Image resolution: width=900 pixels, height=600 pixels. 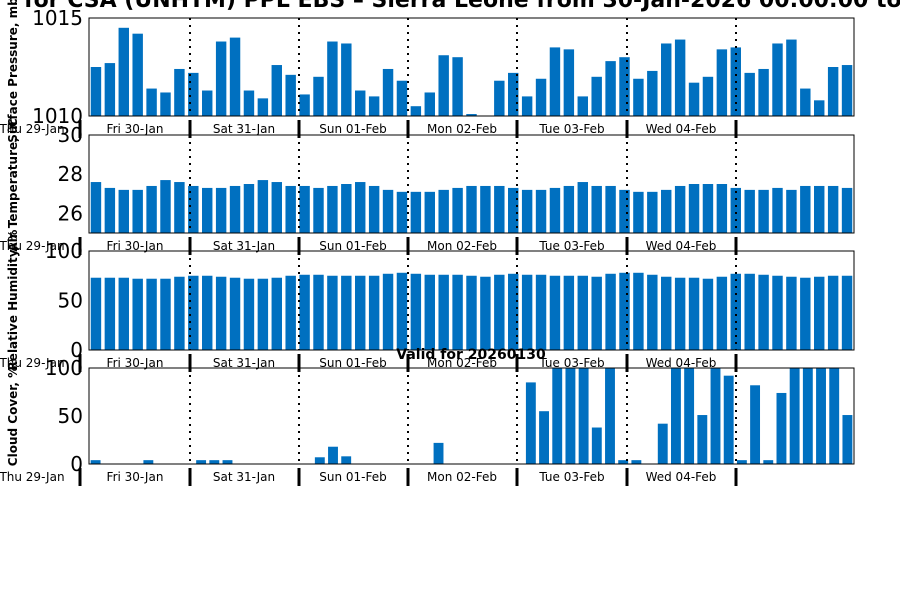 What do you see at coordinates (13, 416) in the screenshot?
I see `y-axis-label: Cloud Cover, %` at bounding box center [13, 416].